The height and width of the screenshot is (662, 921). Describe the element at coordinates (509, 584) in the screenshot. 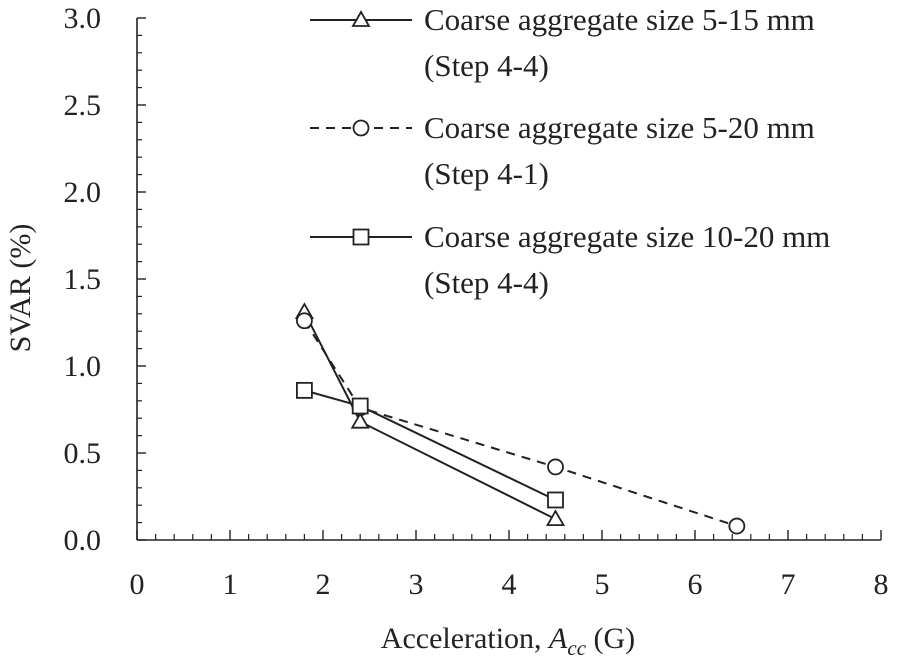

I see `x-tick-label: 4` at that location.